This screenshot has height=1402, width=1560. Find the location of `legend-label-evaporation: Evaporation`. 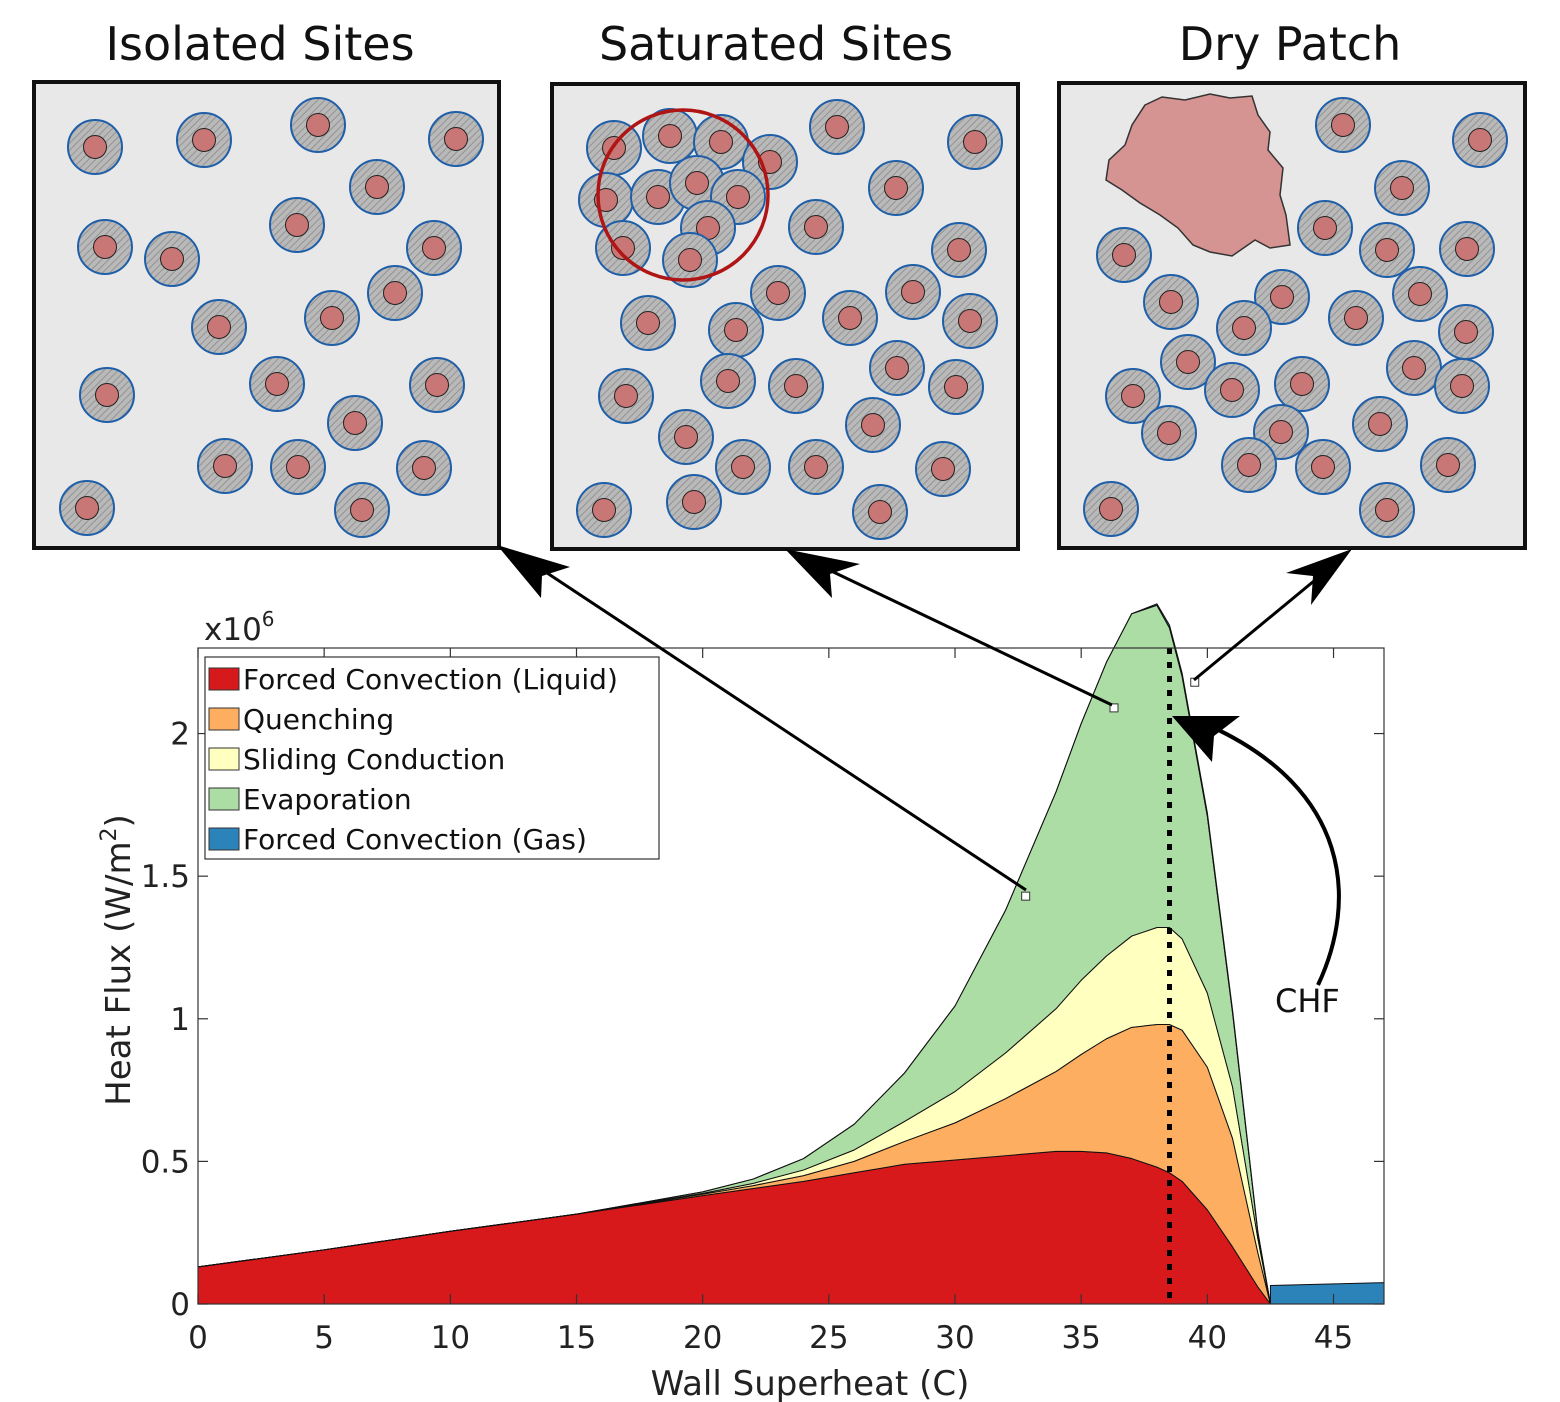

legend-label-evaporation: Evaporation is located at coordinates (327, 799).